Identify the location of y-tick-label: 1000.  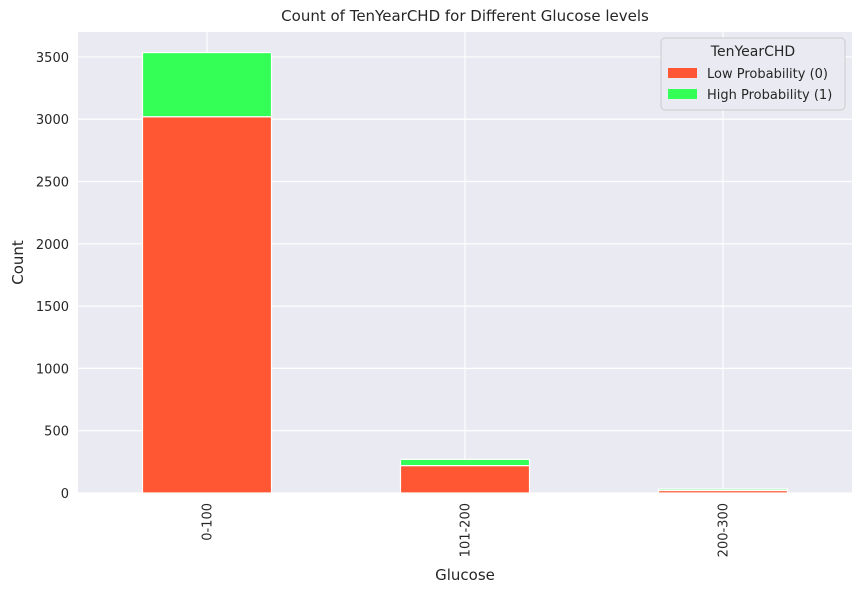
(52, 369).